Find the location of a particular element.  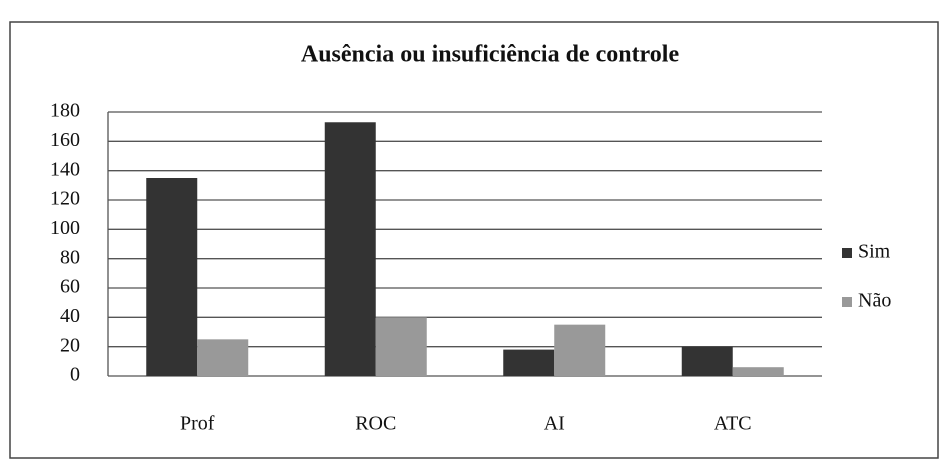

x-tick-label: ATC is located at coordinates (733, 424).